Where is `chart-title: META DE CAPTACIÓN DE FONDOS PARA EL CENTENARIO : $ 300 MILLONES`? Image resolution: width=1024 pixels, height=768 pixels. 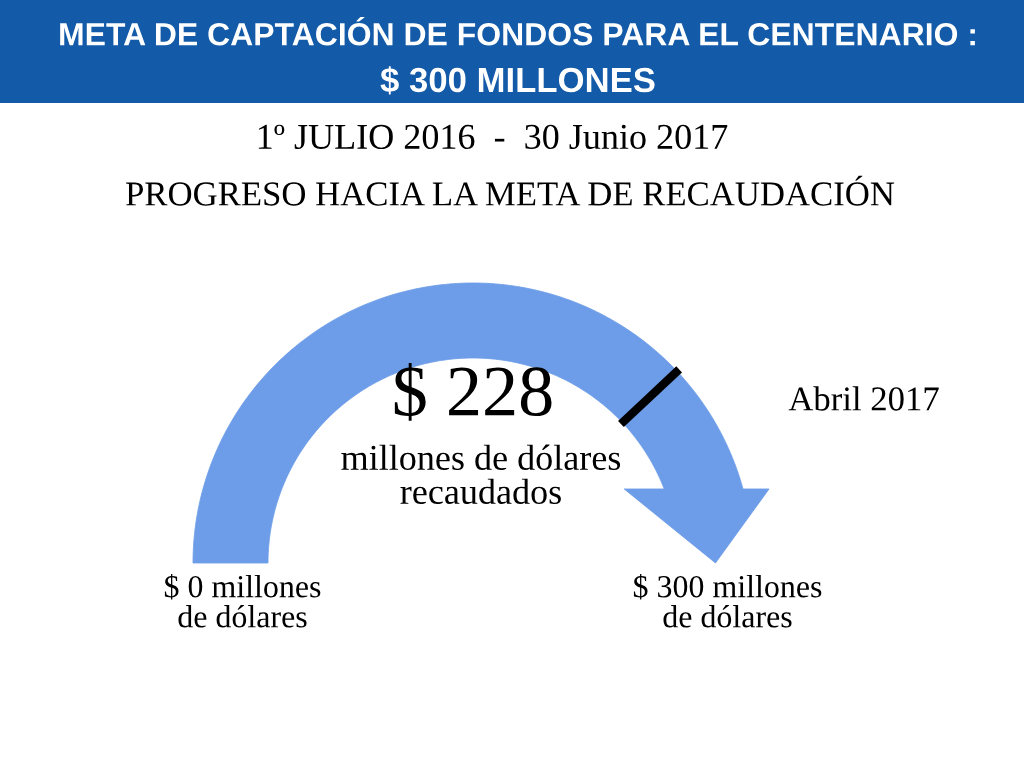
chart-title: META DE CAPTACIÓN DE FONDOS PARA EL CENTENARIO : $ 300 MILLONES is located at coordinates (517, 55).